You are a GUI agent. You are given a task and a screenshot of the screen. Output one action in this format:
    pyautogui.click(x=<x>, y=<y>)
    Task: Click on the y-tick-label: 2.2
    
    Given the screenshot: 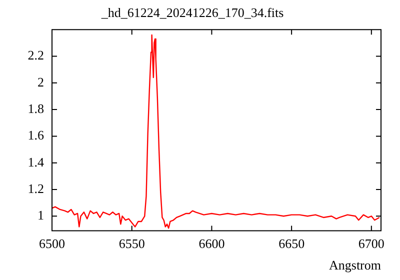 What is the action you would take?
    pyautogui.click(x=36, y=55)
    